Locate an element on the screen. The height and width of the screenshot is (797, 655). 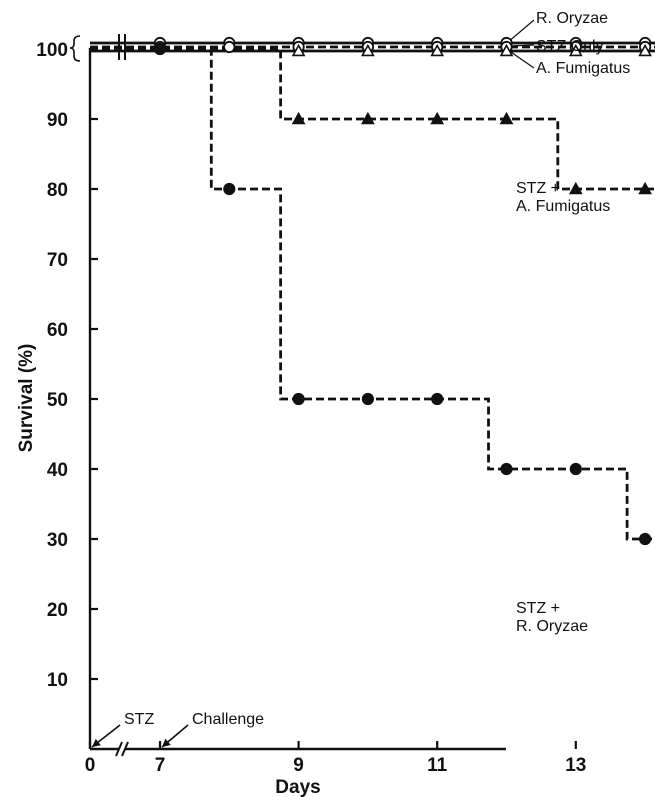
y-axis-title: Survival (%) is located at coordinates (26, 398).